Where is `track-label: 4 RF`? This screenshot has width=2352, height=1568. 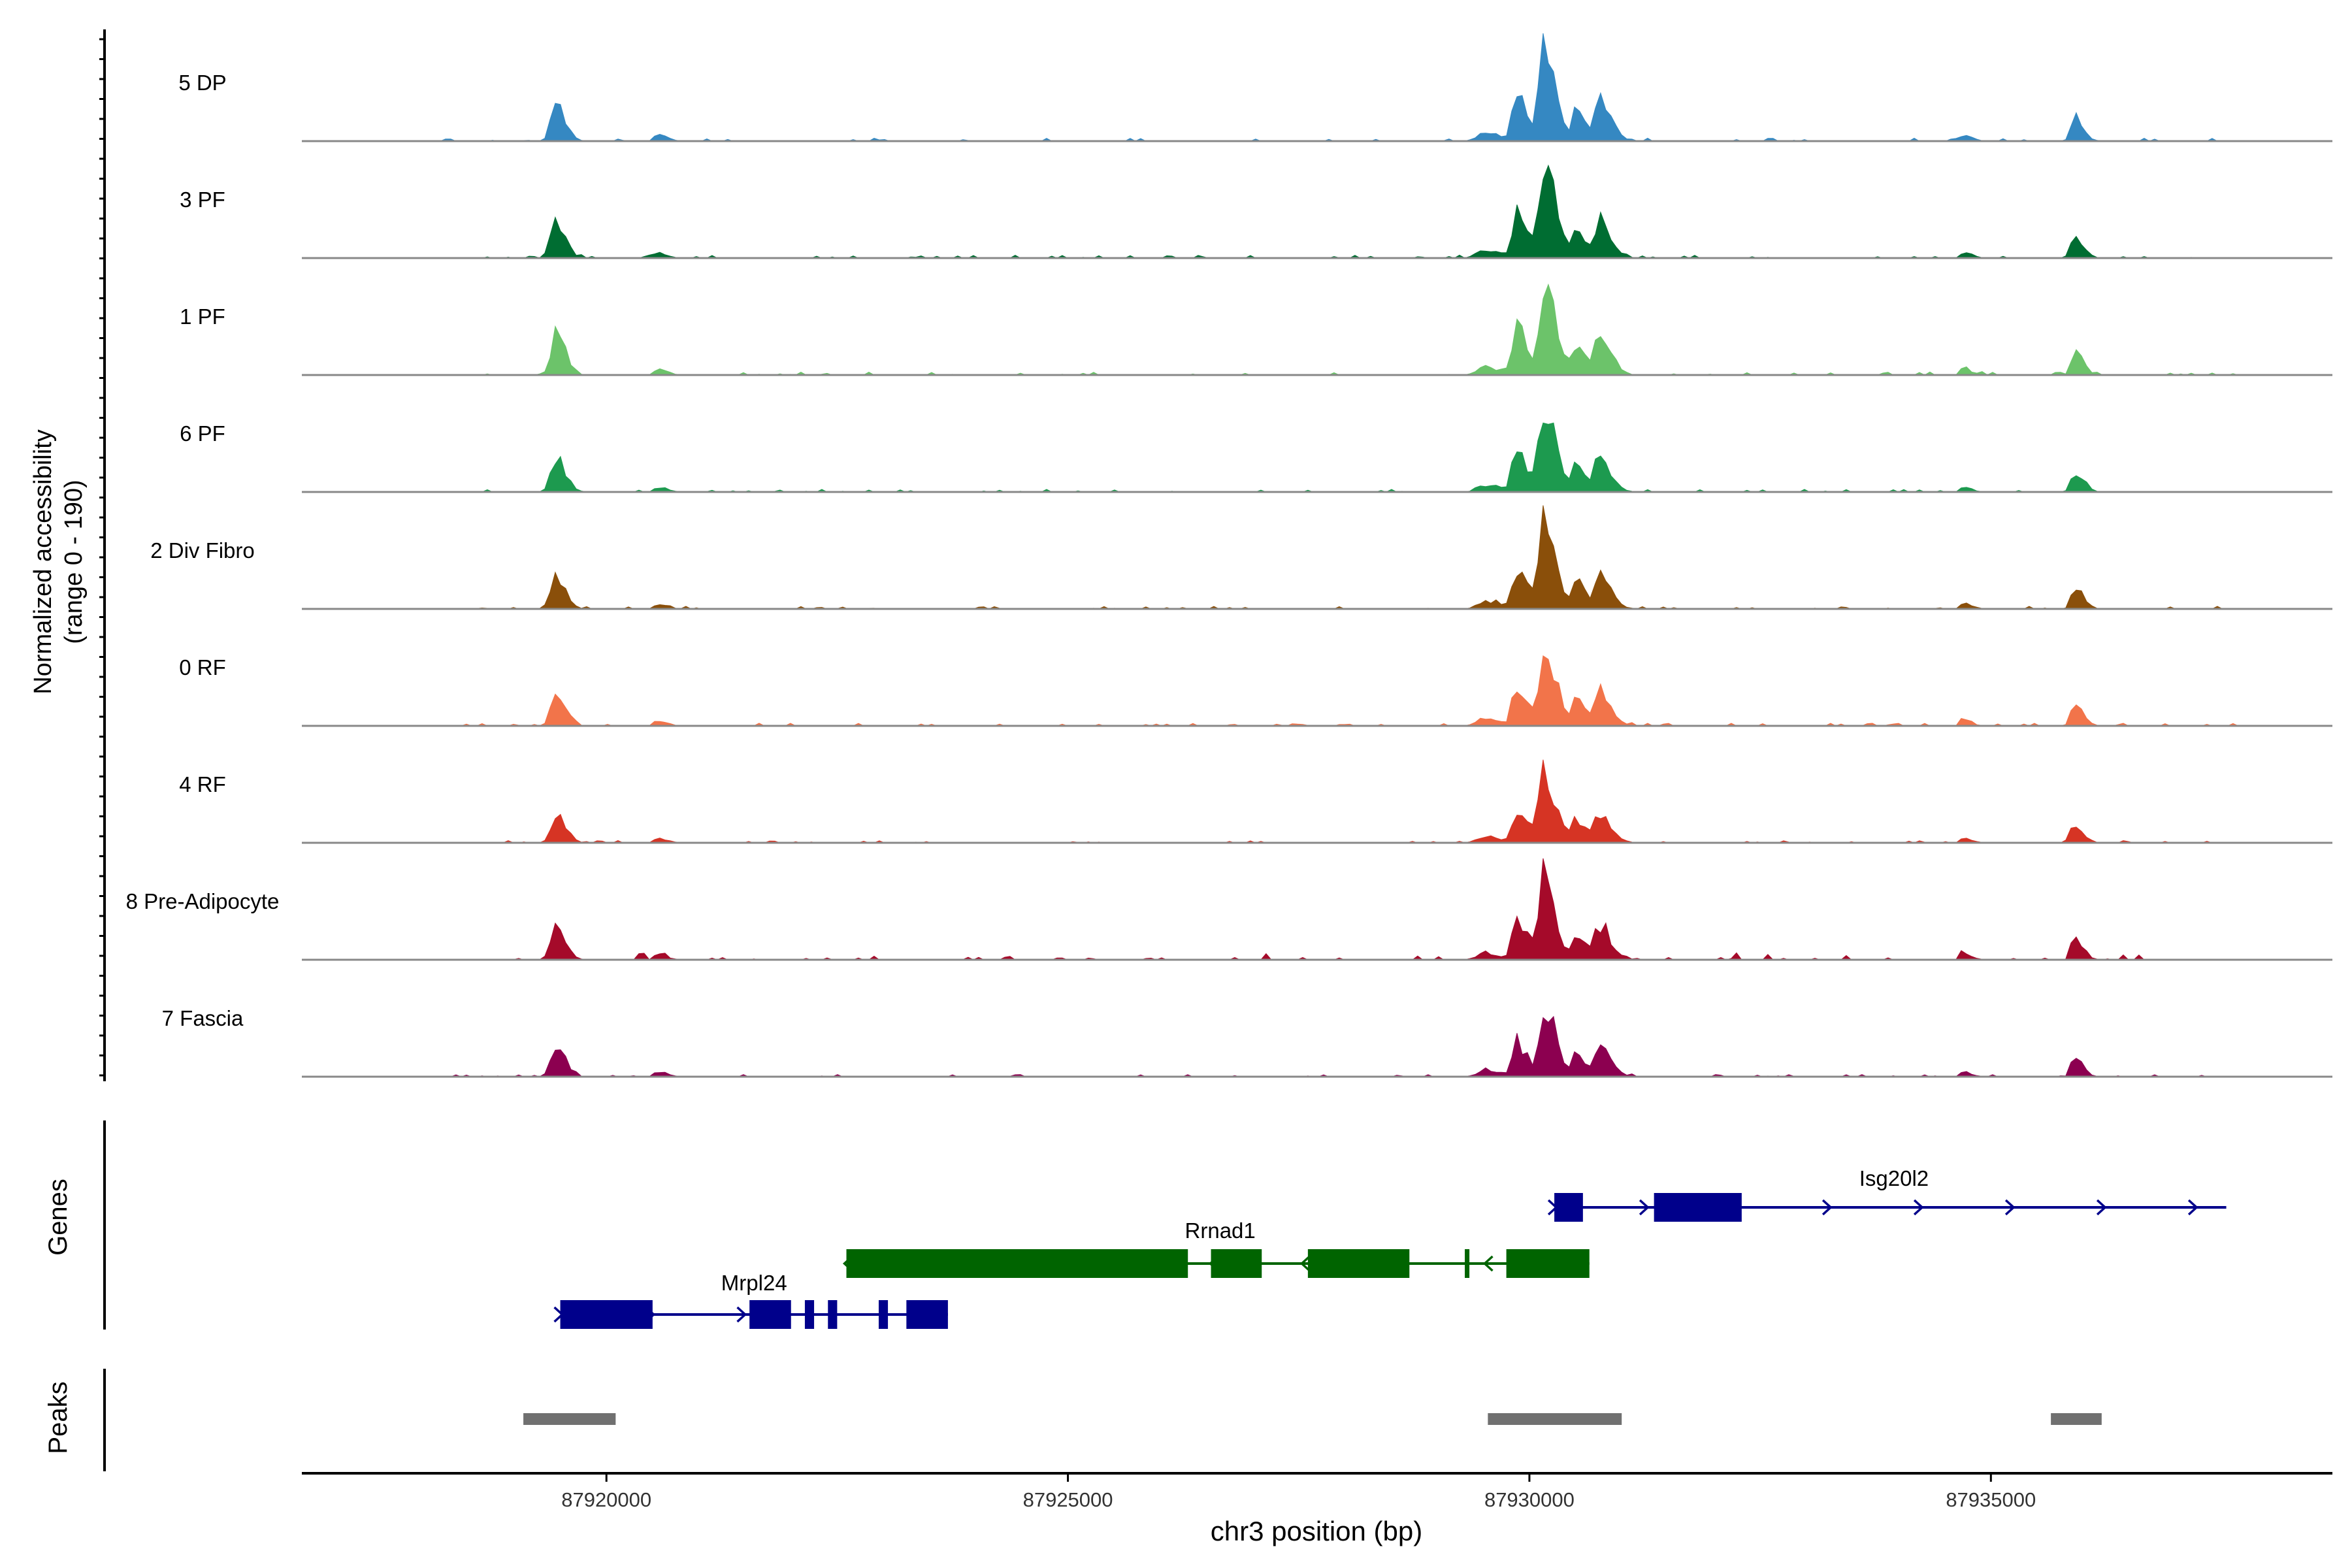
track-label: 4 RF is located at coordinates (202, 784).